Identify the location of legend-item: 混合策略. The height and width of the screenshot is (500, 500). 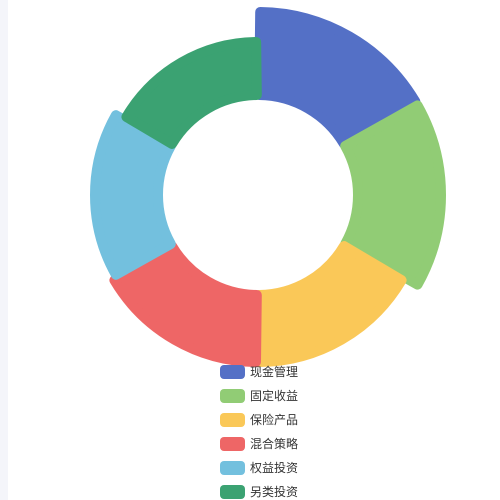
(259, 444).